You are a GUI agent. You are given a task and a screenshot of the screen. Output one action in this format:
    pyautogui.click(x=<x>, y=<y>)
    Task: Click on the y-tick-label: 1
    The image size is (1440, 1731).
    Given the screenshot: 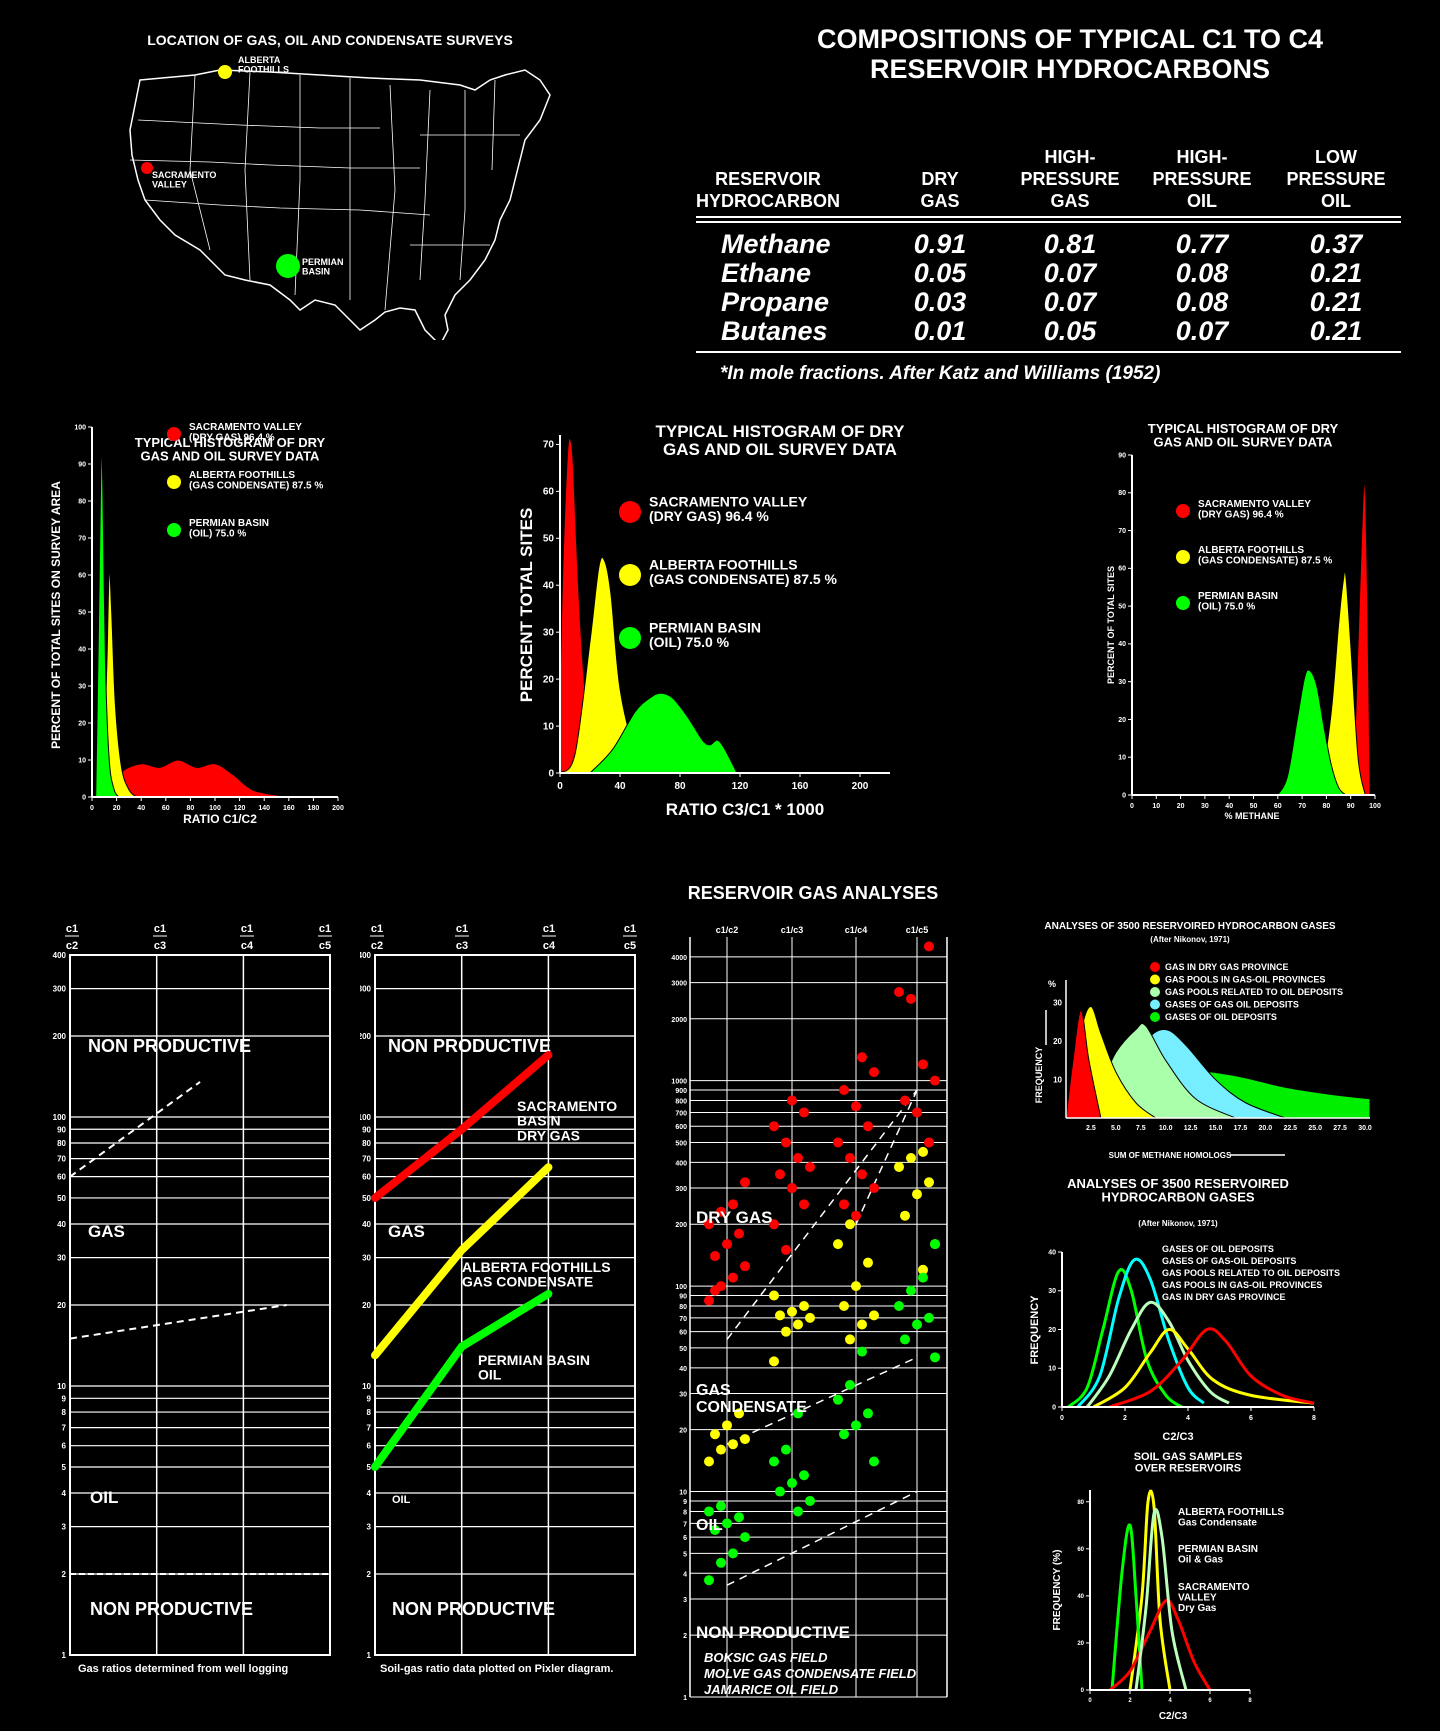 What is the action you would take?
    pyautogui.click(x=369, y=1655)
    